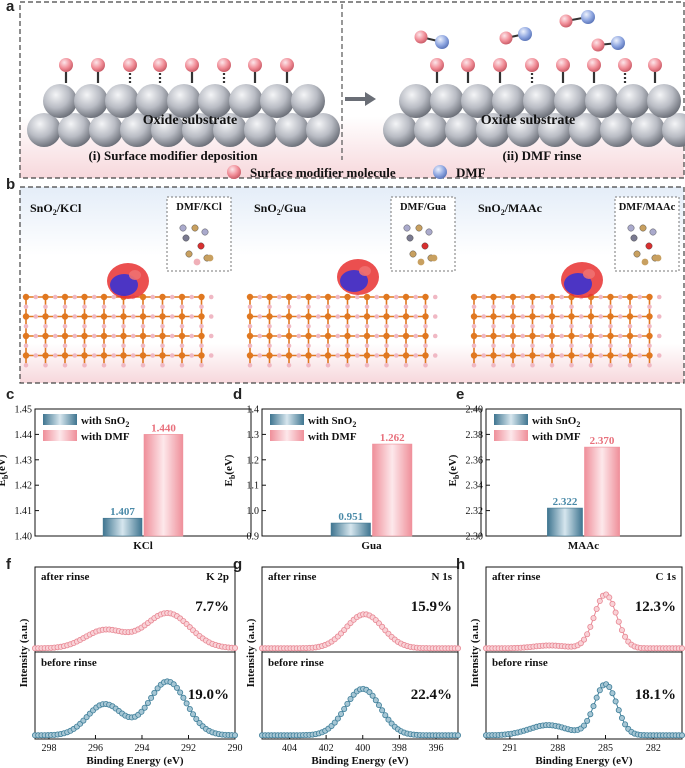 The image size is (685, 768). Describe the element at coordinates (442, 577) in the screenshot. I see `core-level-label: N 1s` at that location.